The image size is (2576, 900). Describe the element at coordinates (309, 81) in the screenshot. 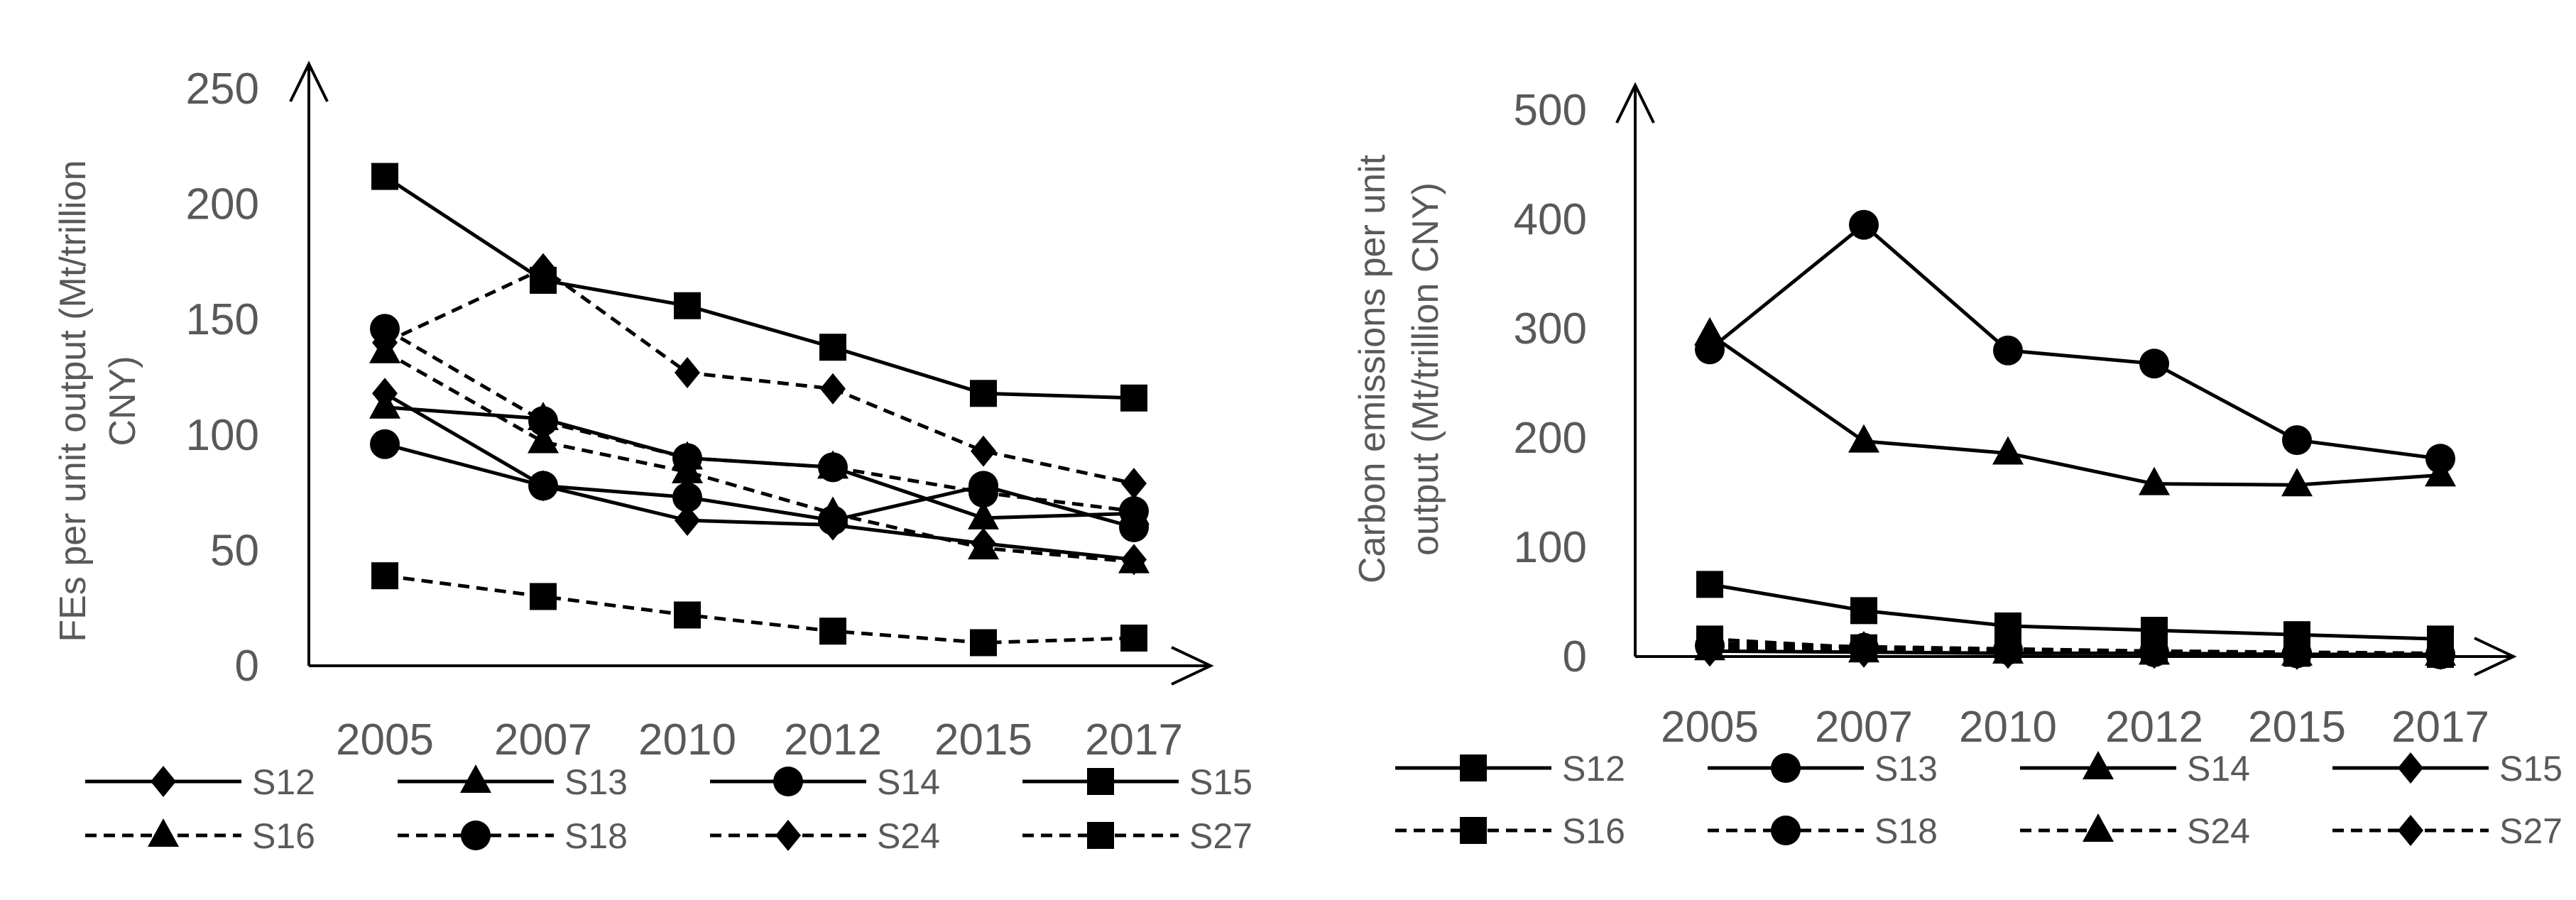

I see `y-axis-arrow-icon` at that location.